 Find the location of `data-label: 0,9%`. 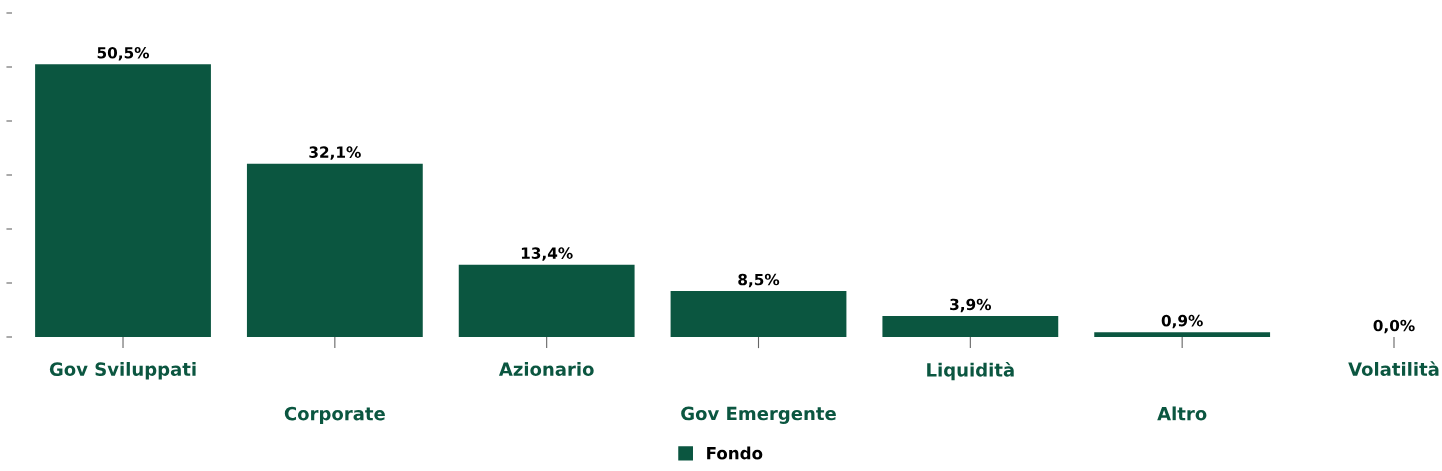

data-label: 0,9% is located at coordinates (1182, 321).